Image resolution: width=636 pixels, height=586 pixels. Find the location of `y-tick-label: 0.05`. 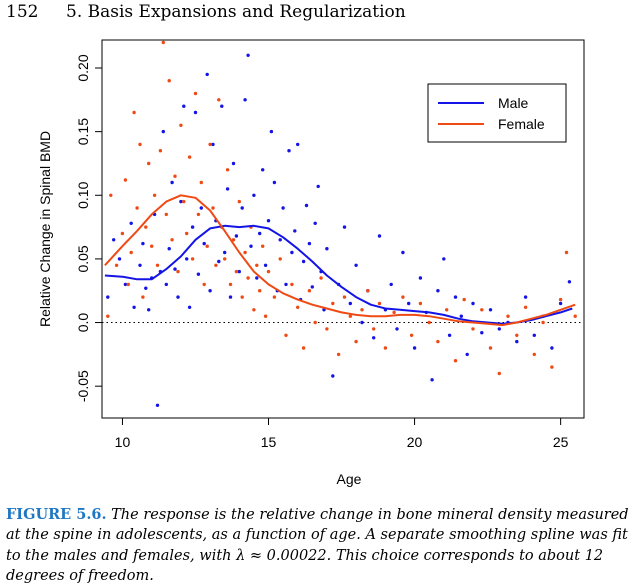

y-tick-label: 0.05 is located at coordinates (83, 258).